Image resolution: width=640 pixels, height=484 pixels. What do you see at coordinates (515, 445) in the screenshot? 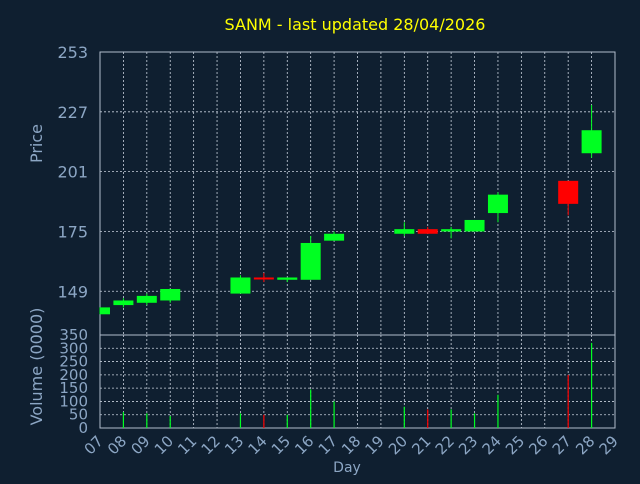
I see `x-tick-label: 25` at bounding box center [515, 445].